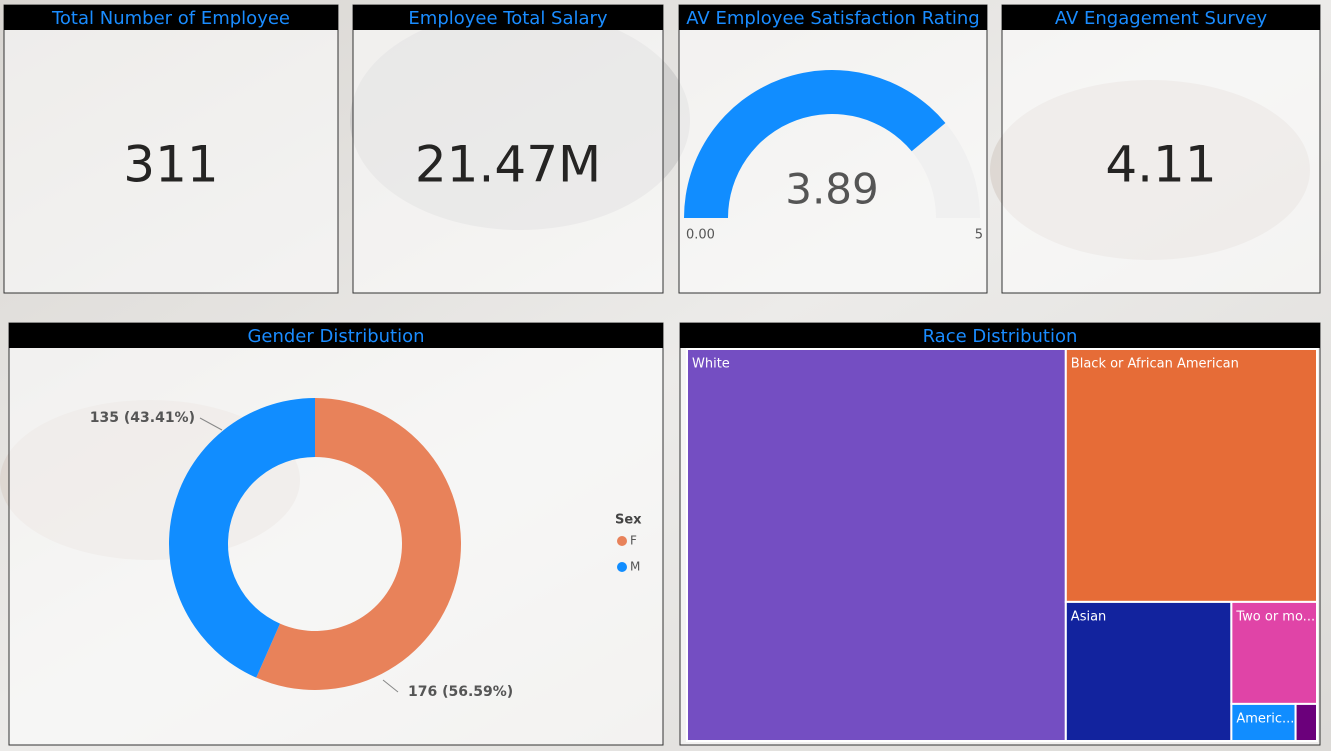 The height and width of the screenshot is (751, 1331). I want to click on panel-title: Race Distribution, so click(1000, 336).